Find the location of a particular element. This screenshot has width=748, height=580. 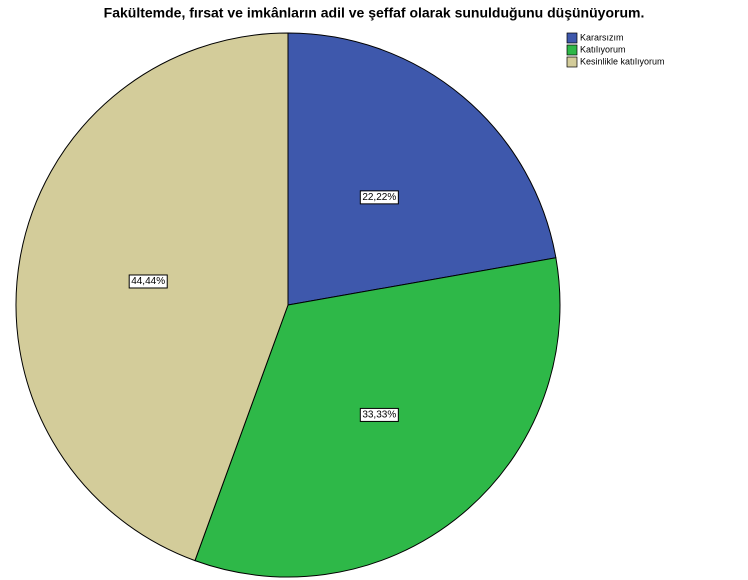

legend-label: Katılıyorum is located at coordinates (603, 49).